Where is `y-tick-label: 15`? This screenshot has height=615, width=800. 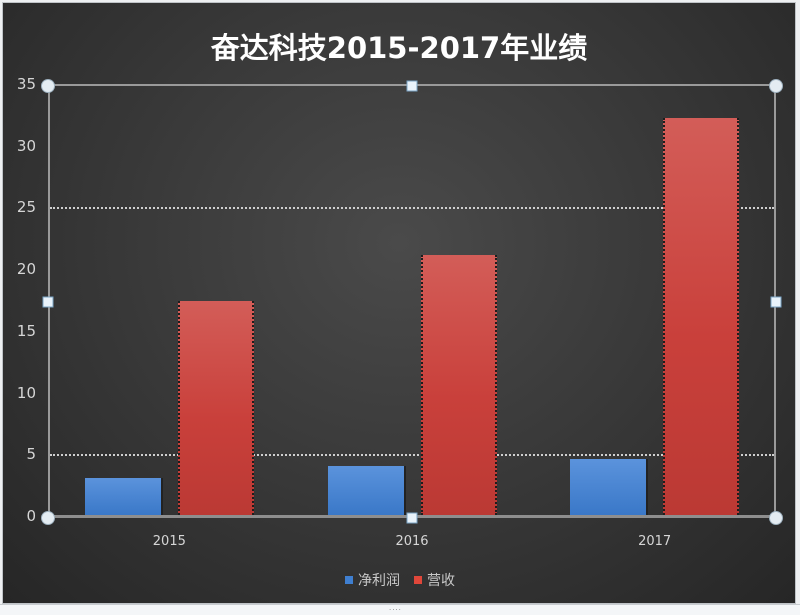
y-tick-label: 15 is located at coordinates (26, 330).